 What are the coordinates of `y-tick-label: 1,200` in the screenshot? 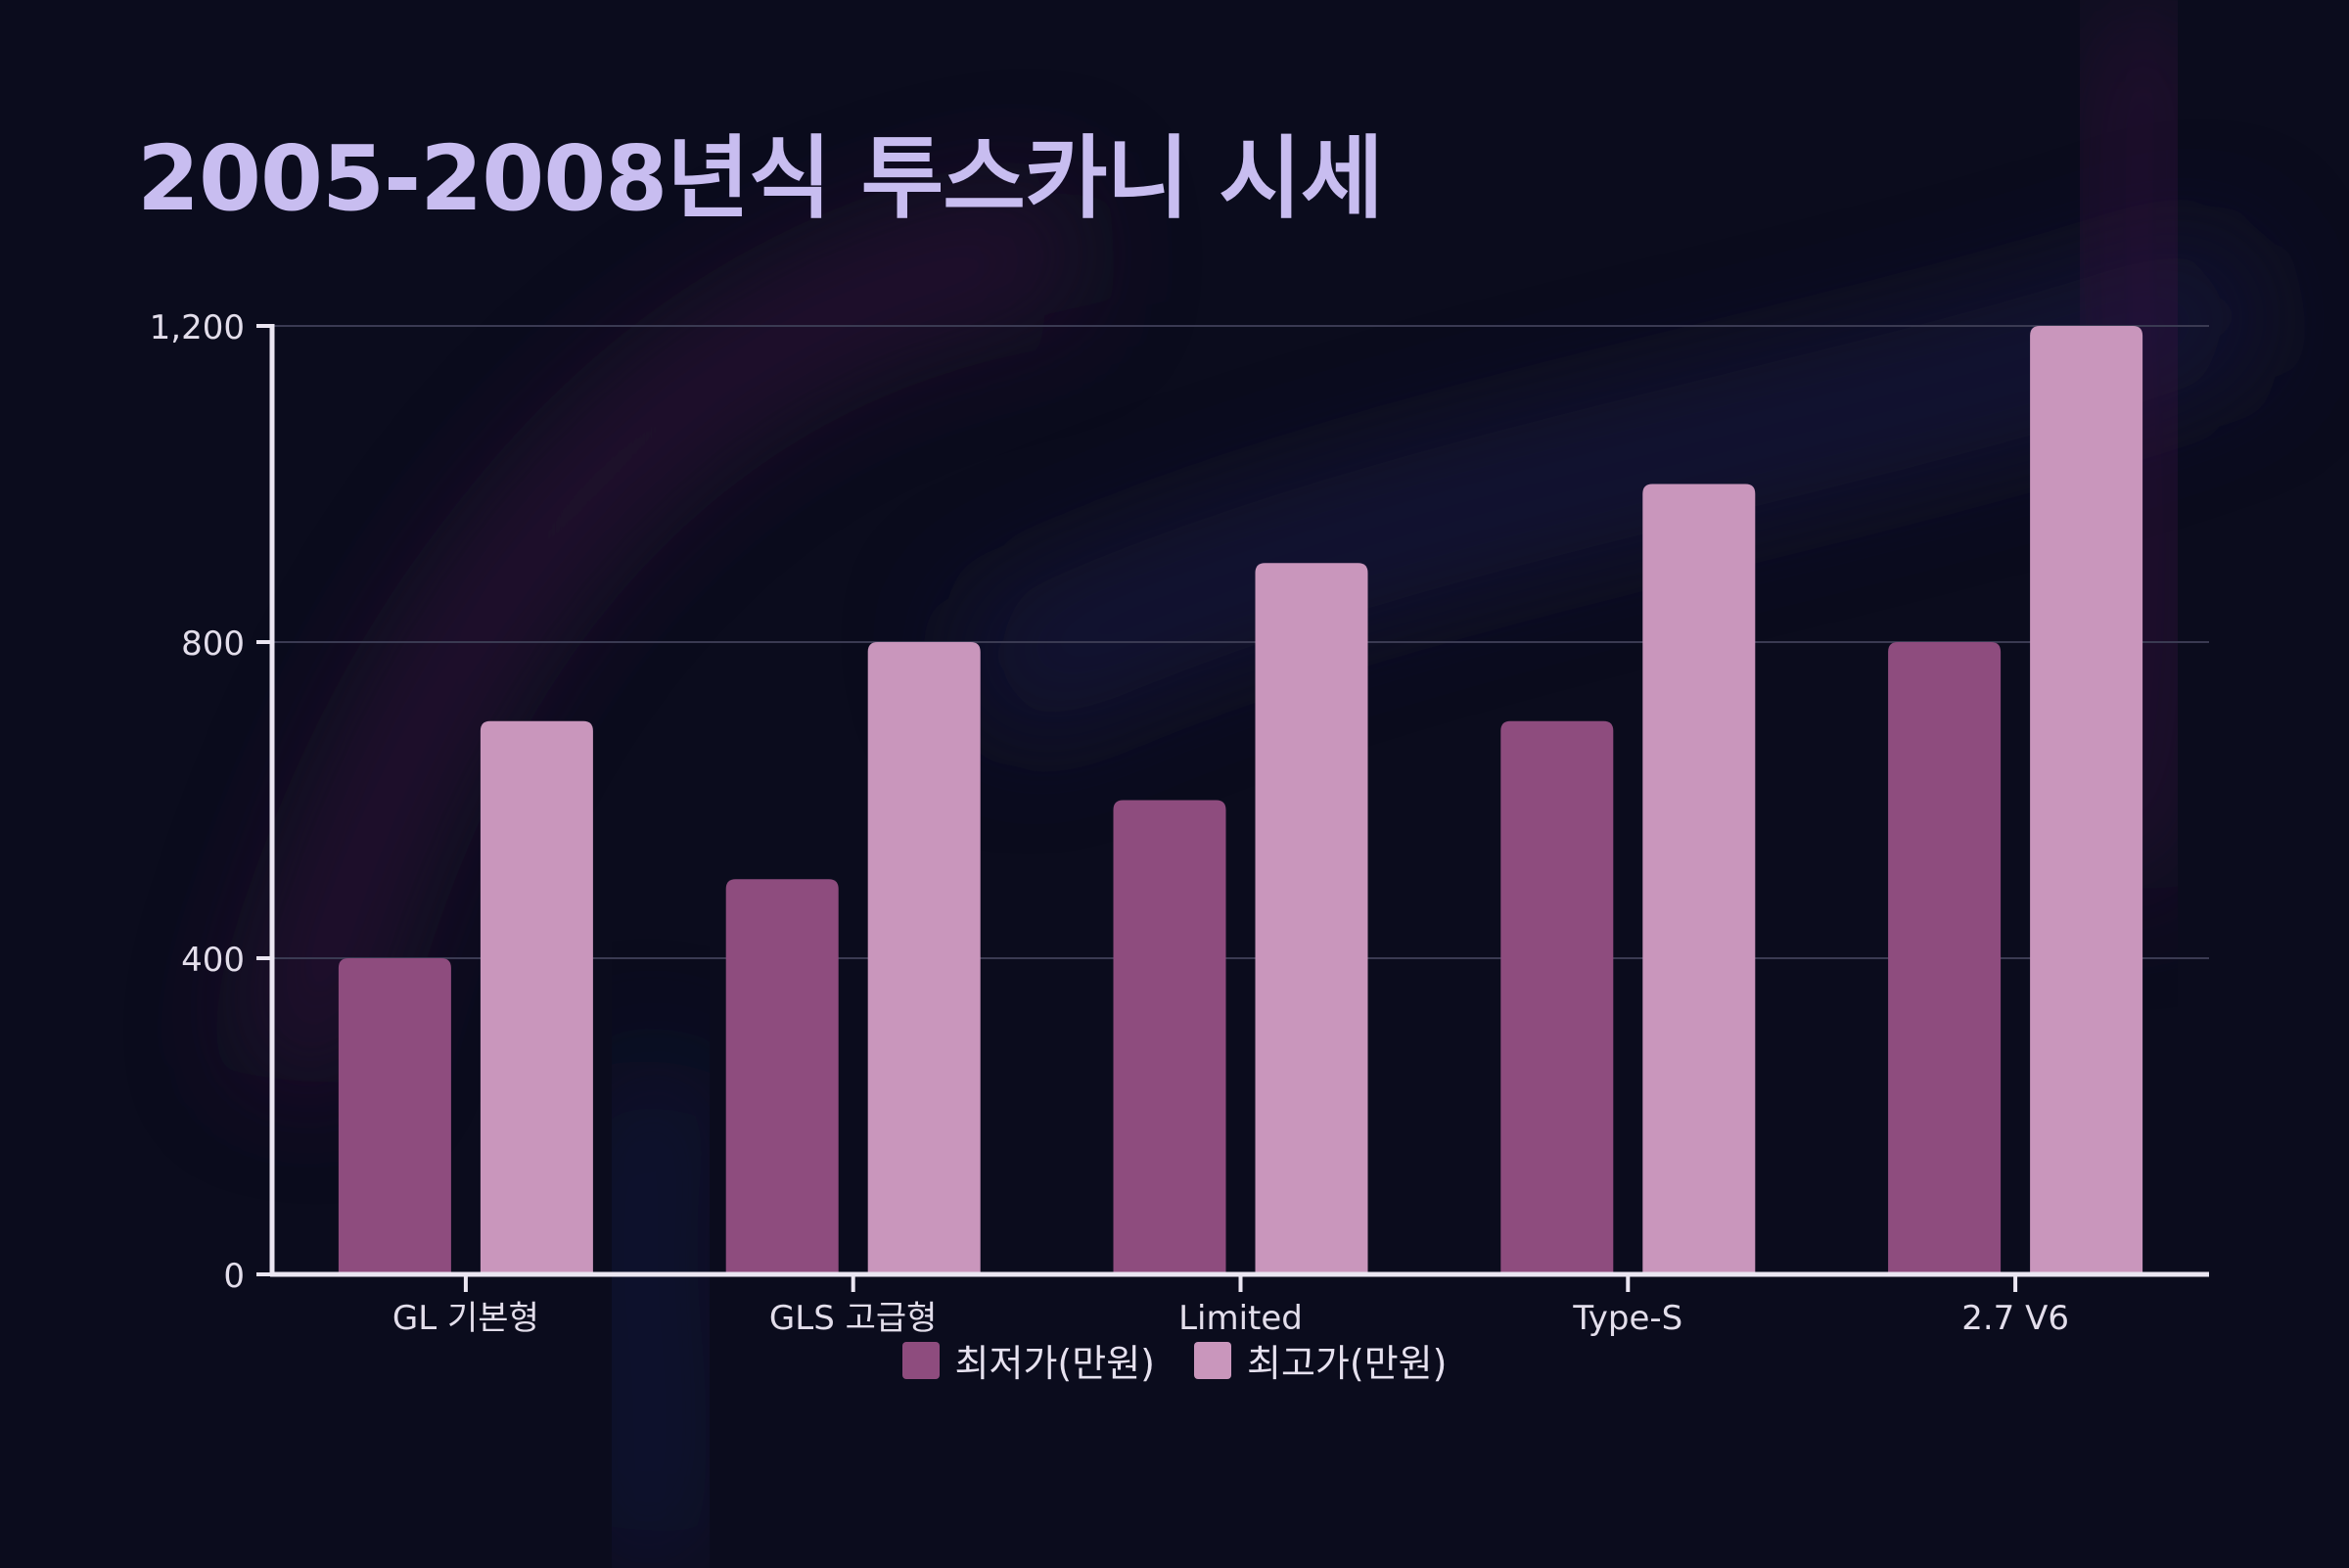 It's located at (197, 327).